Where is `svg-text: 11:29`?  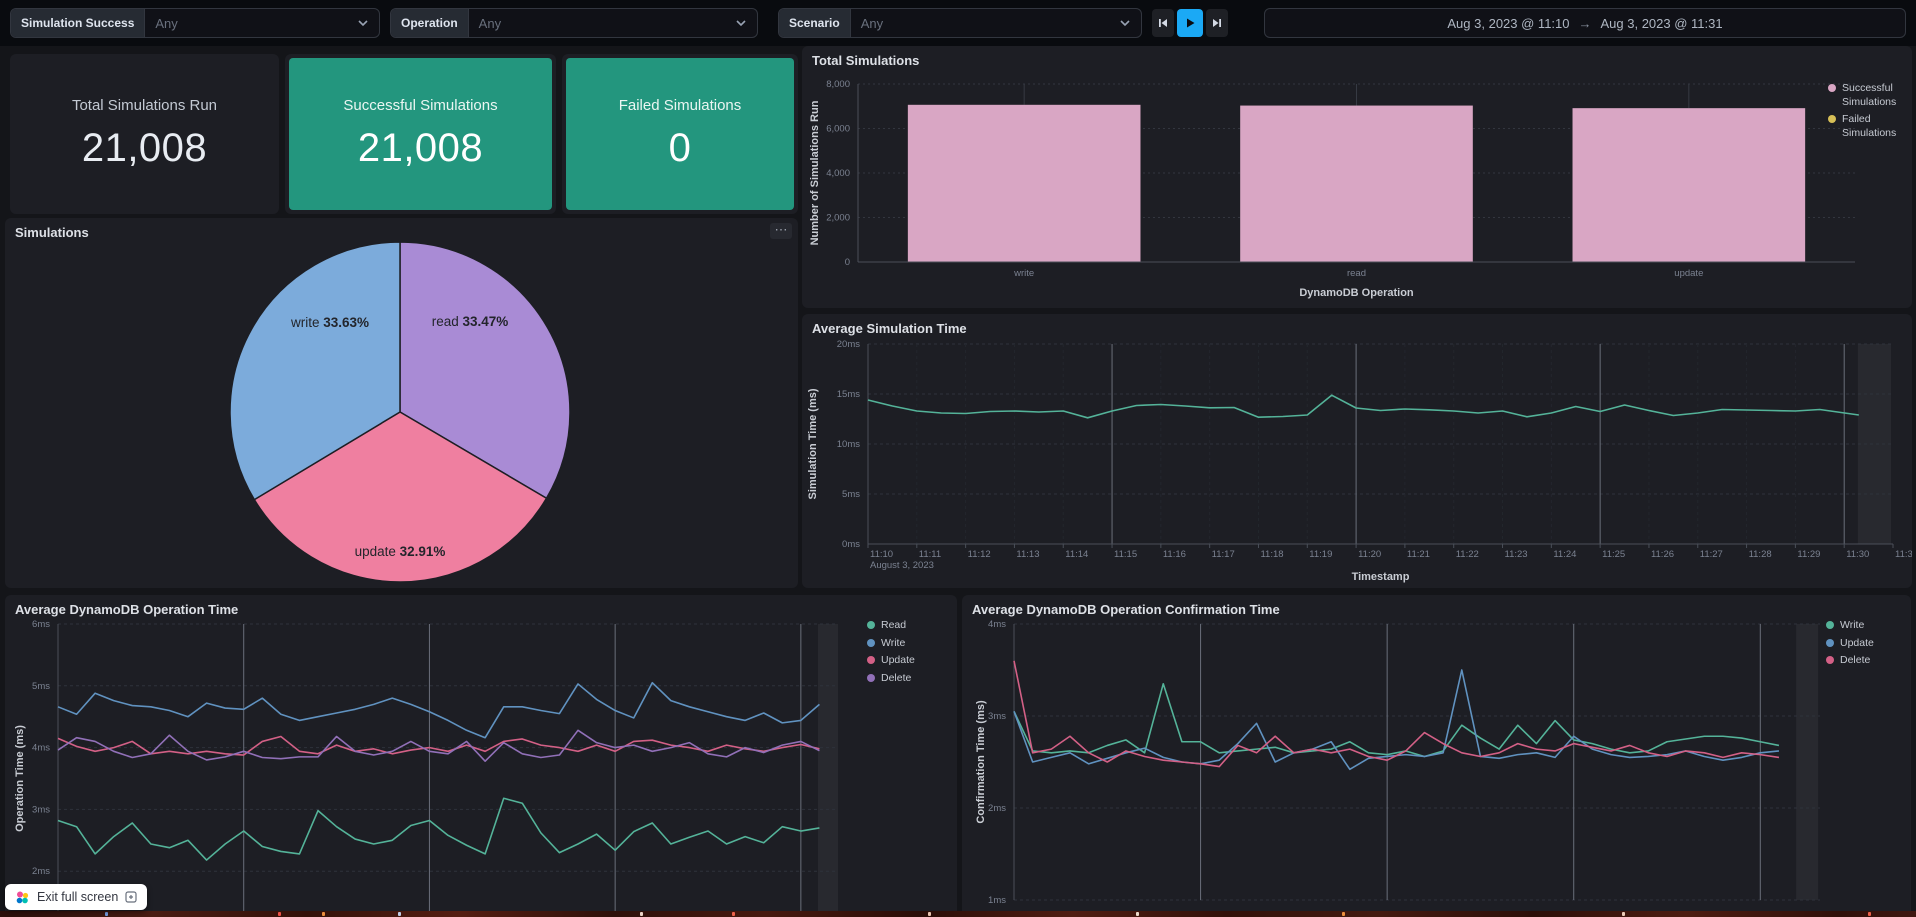
svg-text: 11:29 is located at coordinates (1808, 554).